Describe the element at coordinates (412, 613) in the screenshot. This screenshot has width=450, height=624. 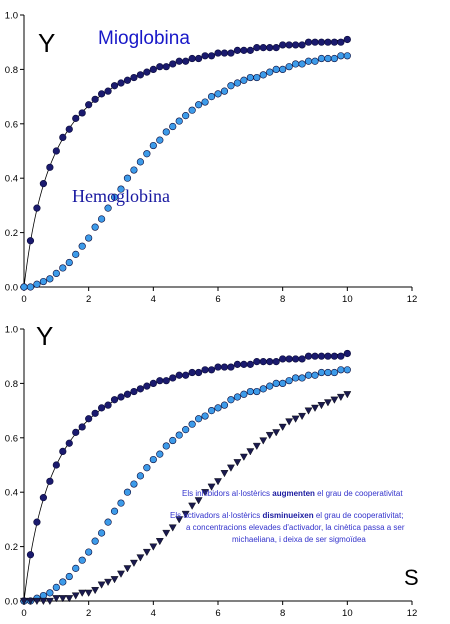
I see `x-tick-label: 12` at that location.